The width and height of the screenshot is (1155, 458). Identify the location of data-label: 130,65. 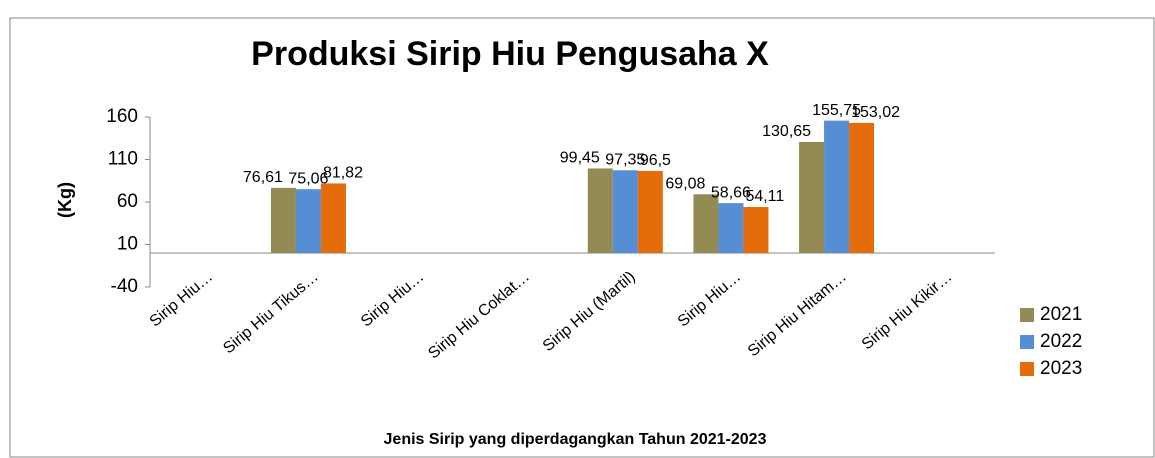
(786, 131).